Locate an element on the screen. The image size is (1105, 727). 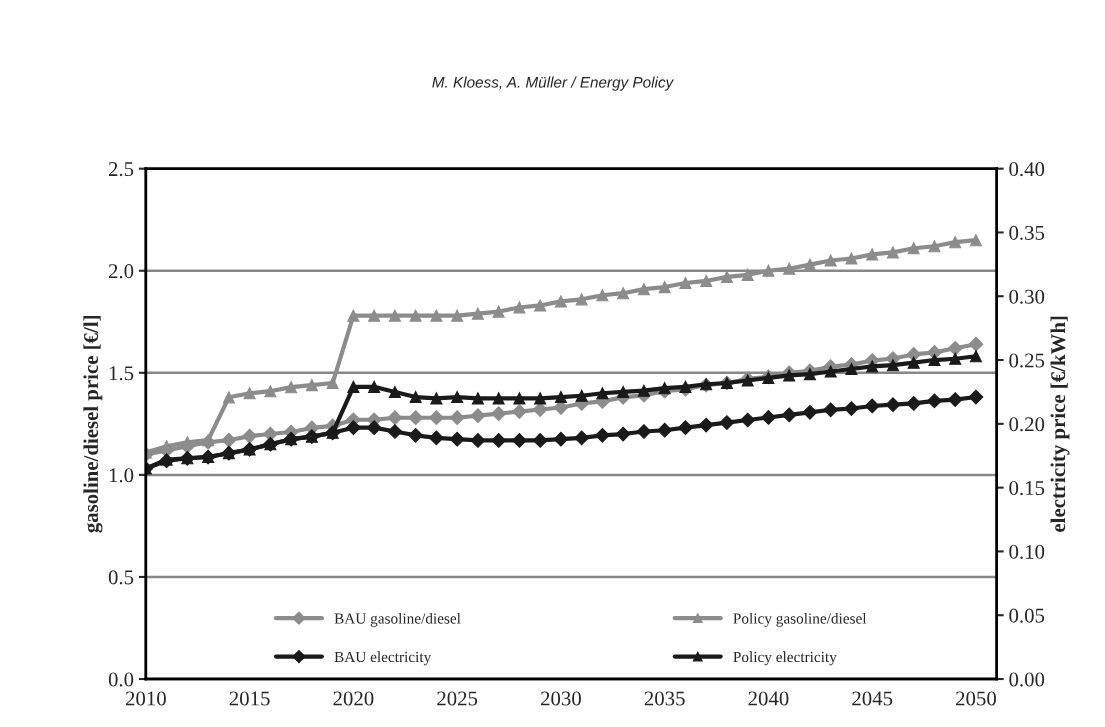
x-tick-label: 2045 is located at coordinates (872, 698).